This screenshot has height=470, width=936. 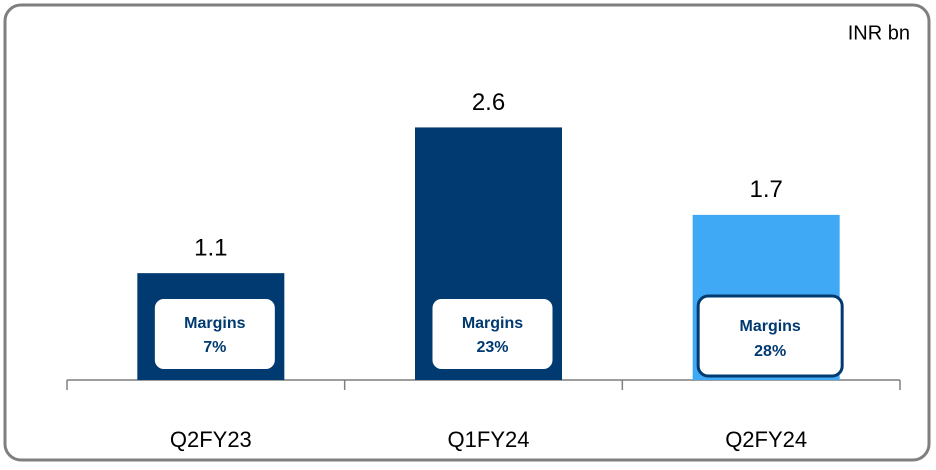 What do you see at coordinates (770, 351) in the screenshot?
I see `margin-value: 28%` at bounding box center [770, 351].